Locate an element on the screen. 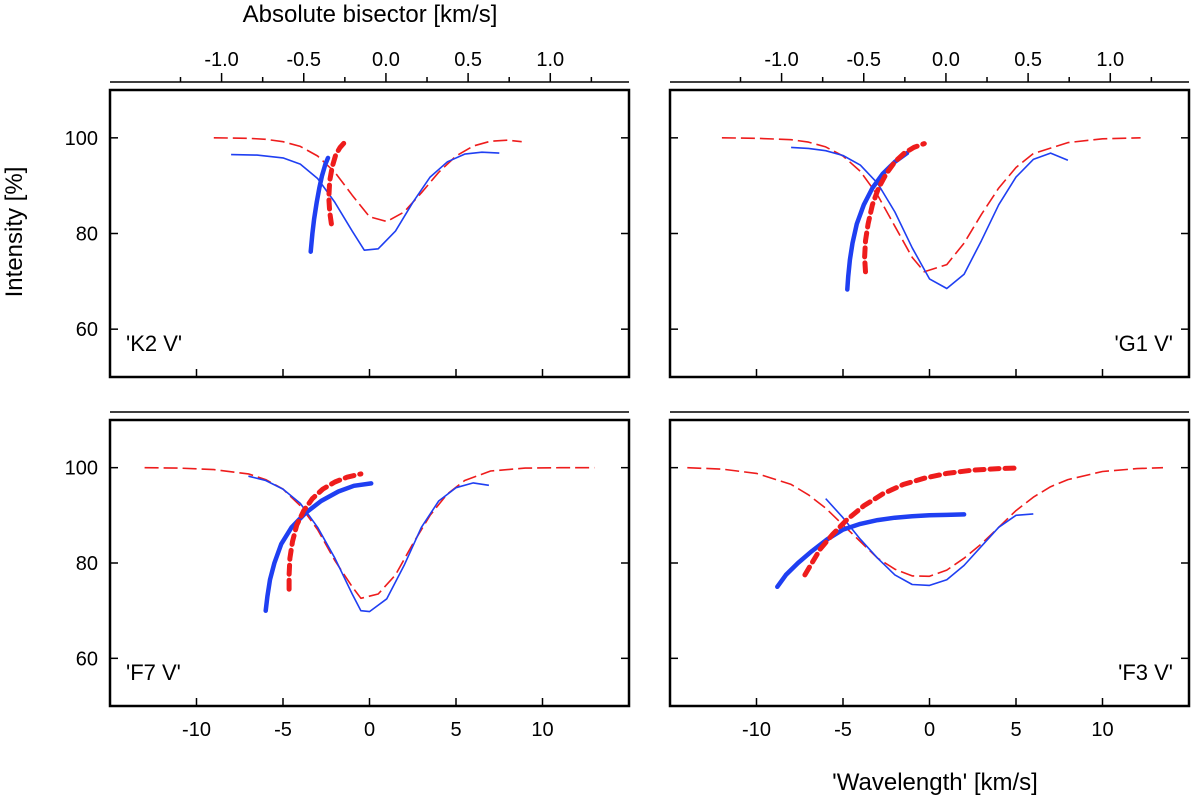 The width and height of the screenshot is (1200, 806). bottom-axis-title: 'Wavelength' [km/s] is located at coordinates (935, 782).